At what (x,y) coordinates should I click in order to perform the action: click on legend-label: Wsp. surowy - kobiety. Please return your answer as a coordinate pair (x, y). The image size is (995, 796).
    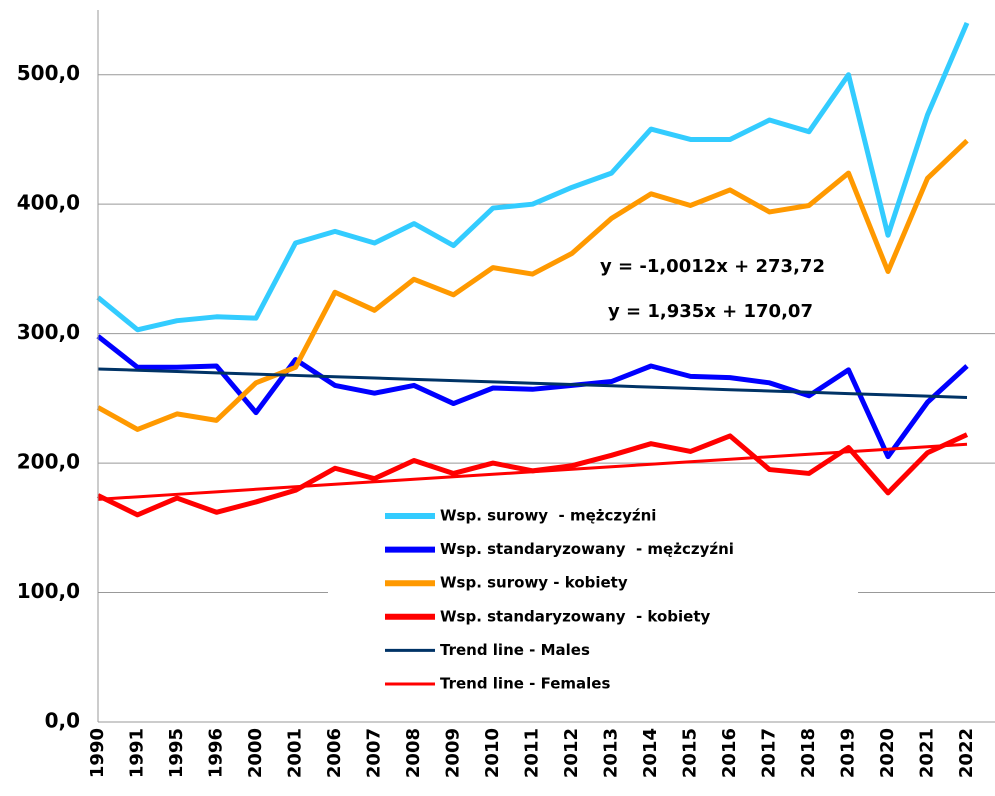
    Looking at the image, I should click on (534, 583).